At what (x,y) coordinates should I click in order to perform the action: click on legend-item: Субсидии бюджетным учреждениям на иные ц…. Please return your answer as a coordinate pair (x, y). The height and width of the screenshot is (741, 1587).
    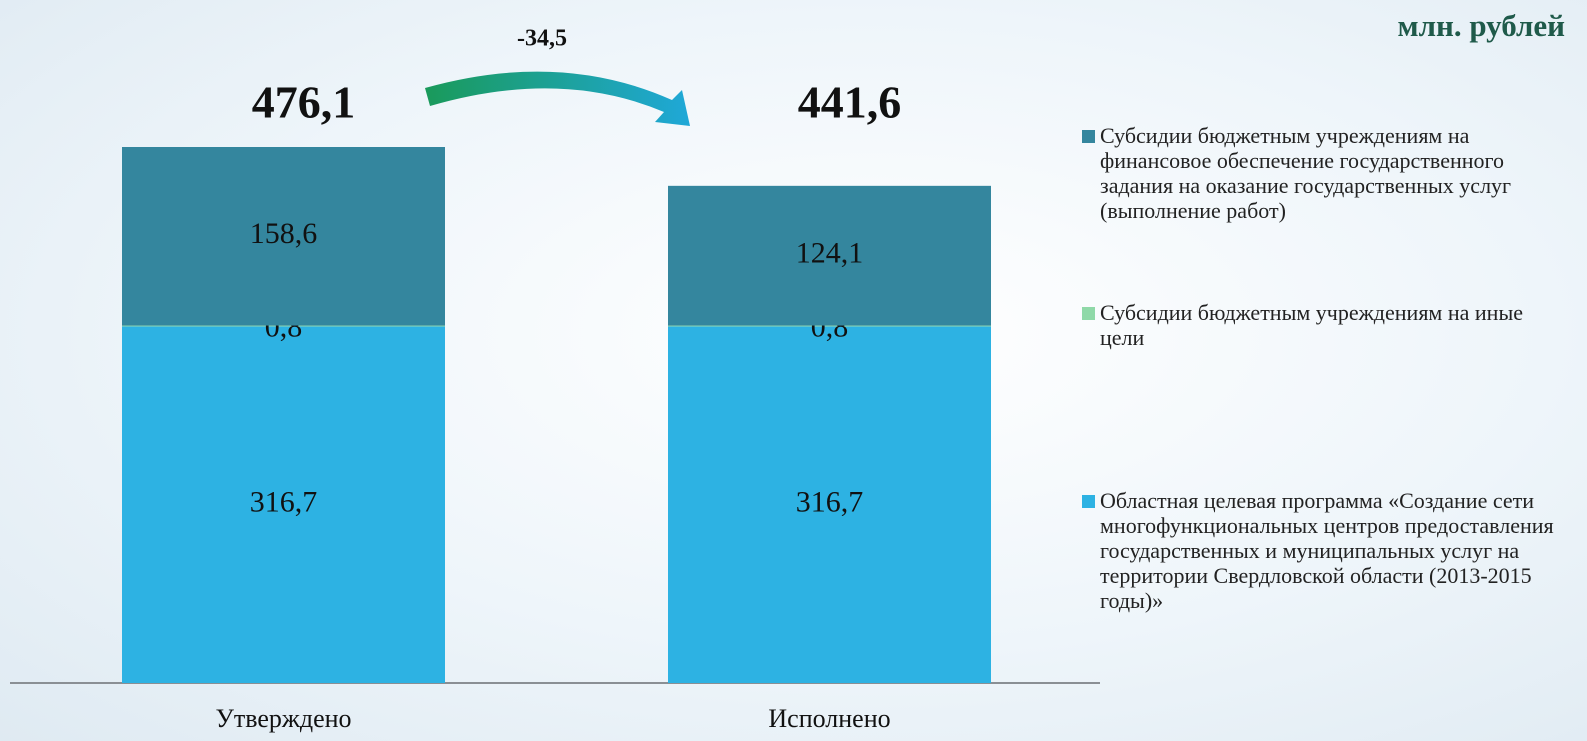
    Looking at the image, I should click on (1326, 325).